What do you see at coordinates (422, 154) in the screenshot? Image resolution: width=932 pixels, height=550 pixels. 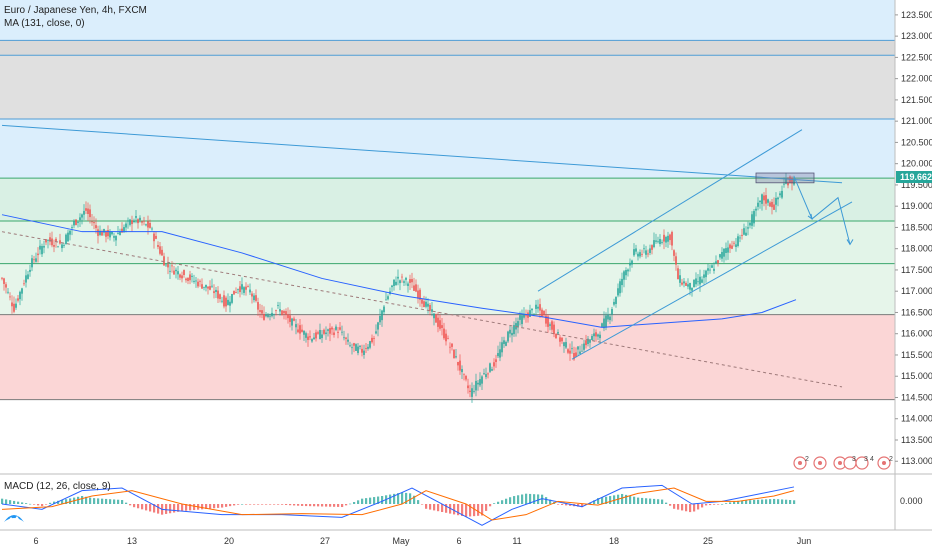 I see `trend-line` at bounding box center [422, 154].